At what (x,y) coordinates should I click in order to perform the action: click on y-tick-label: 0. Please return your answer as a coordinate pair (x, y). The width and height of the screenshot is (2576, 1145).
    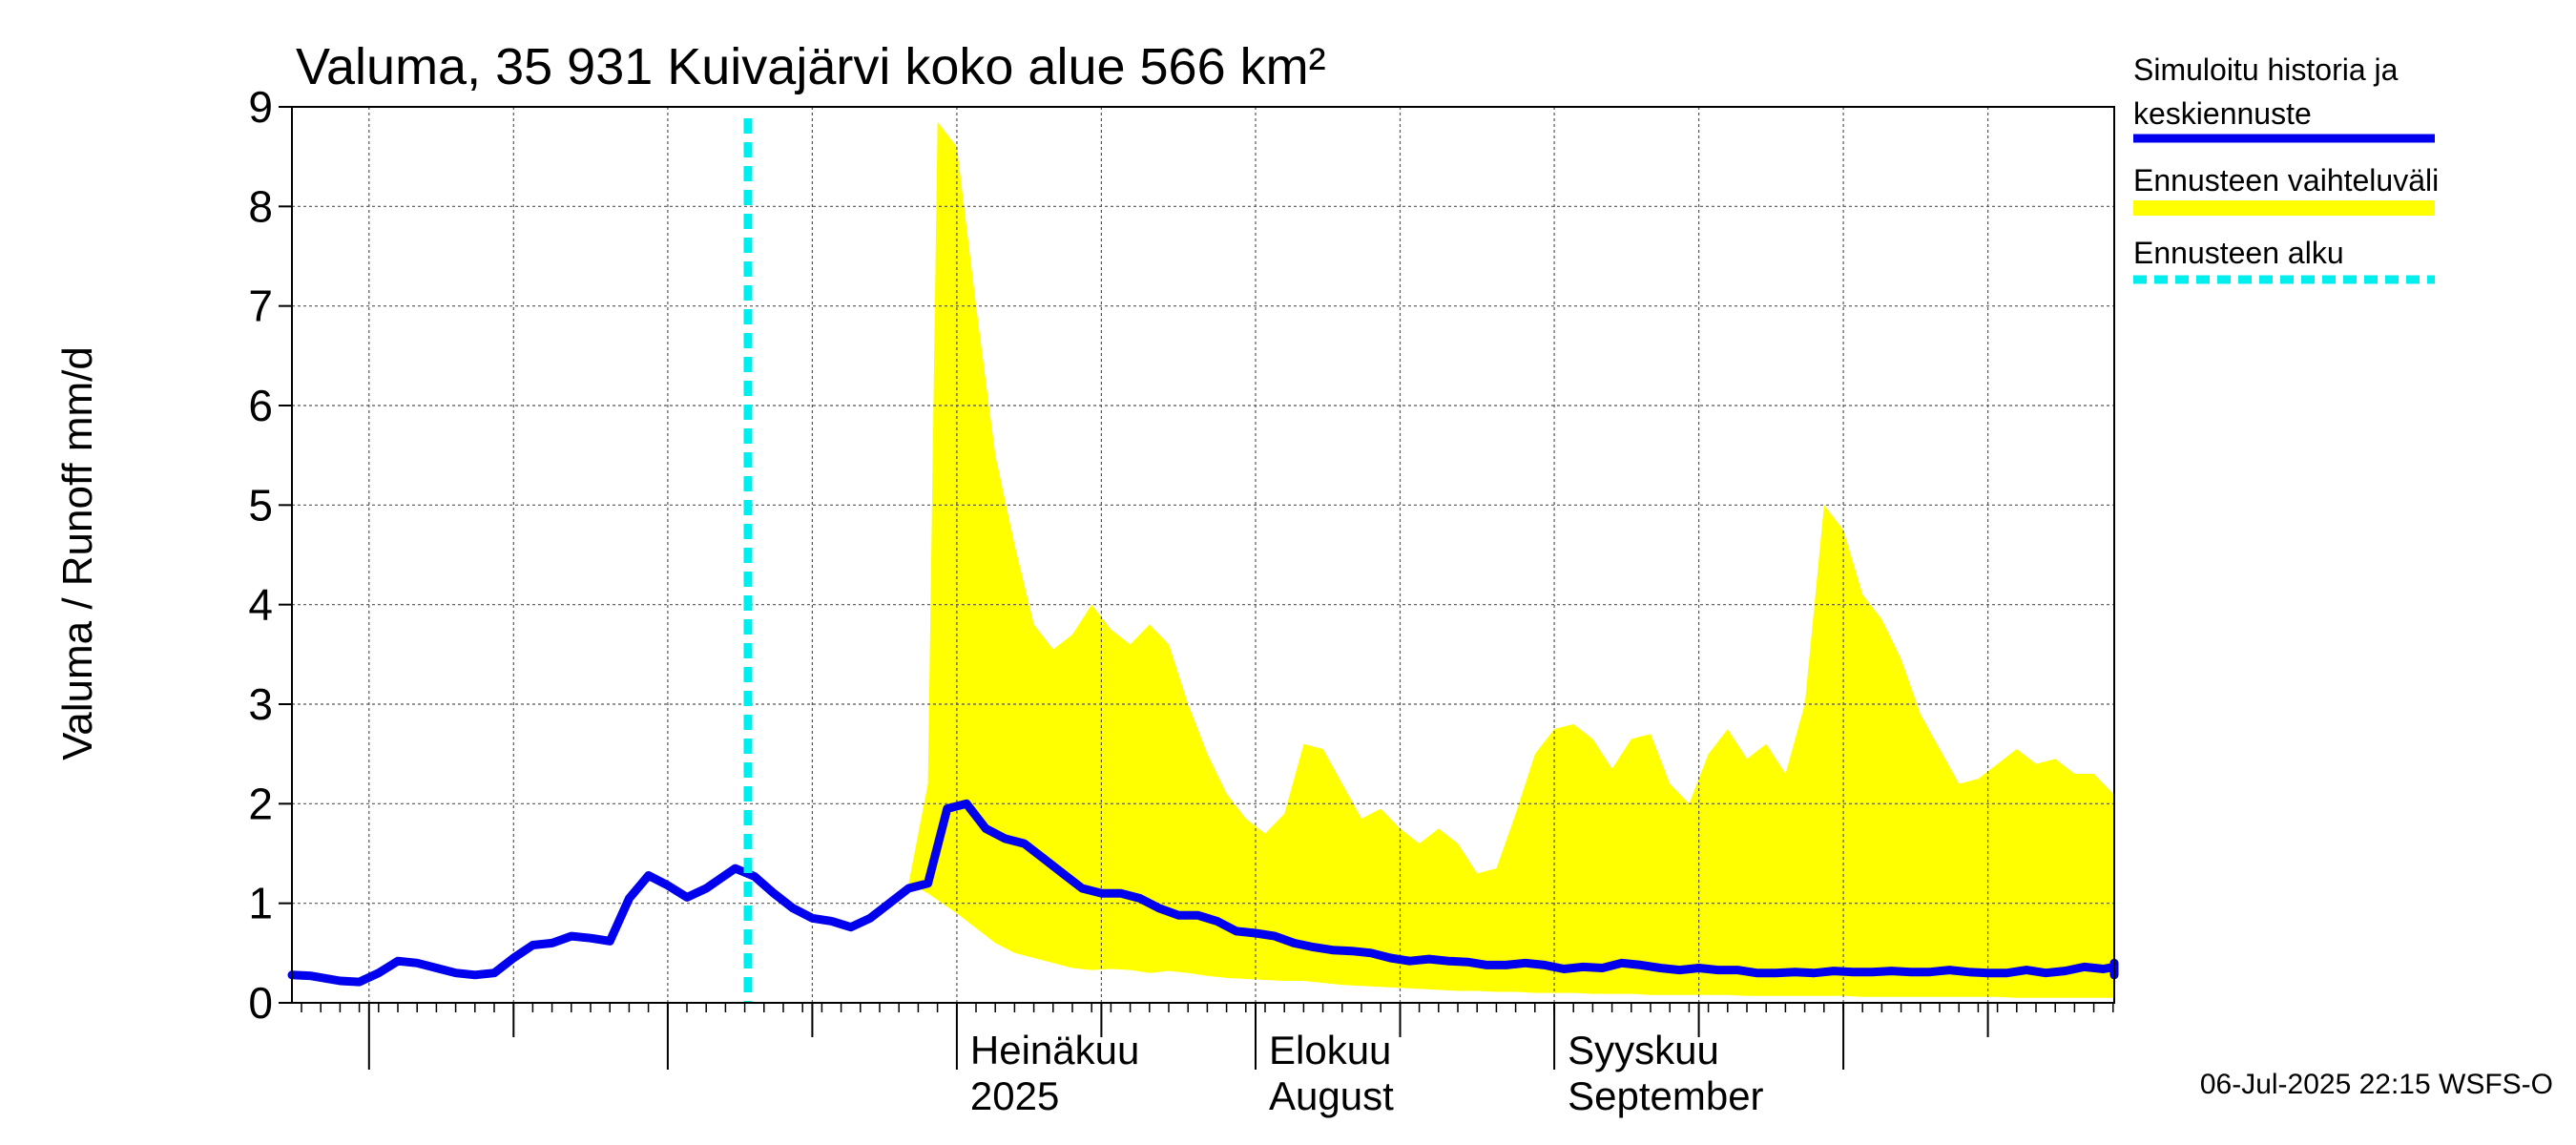
    Looking at the image, I should click on (260, 1003).